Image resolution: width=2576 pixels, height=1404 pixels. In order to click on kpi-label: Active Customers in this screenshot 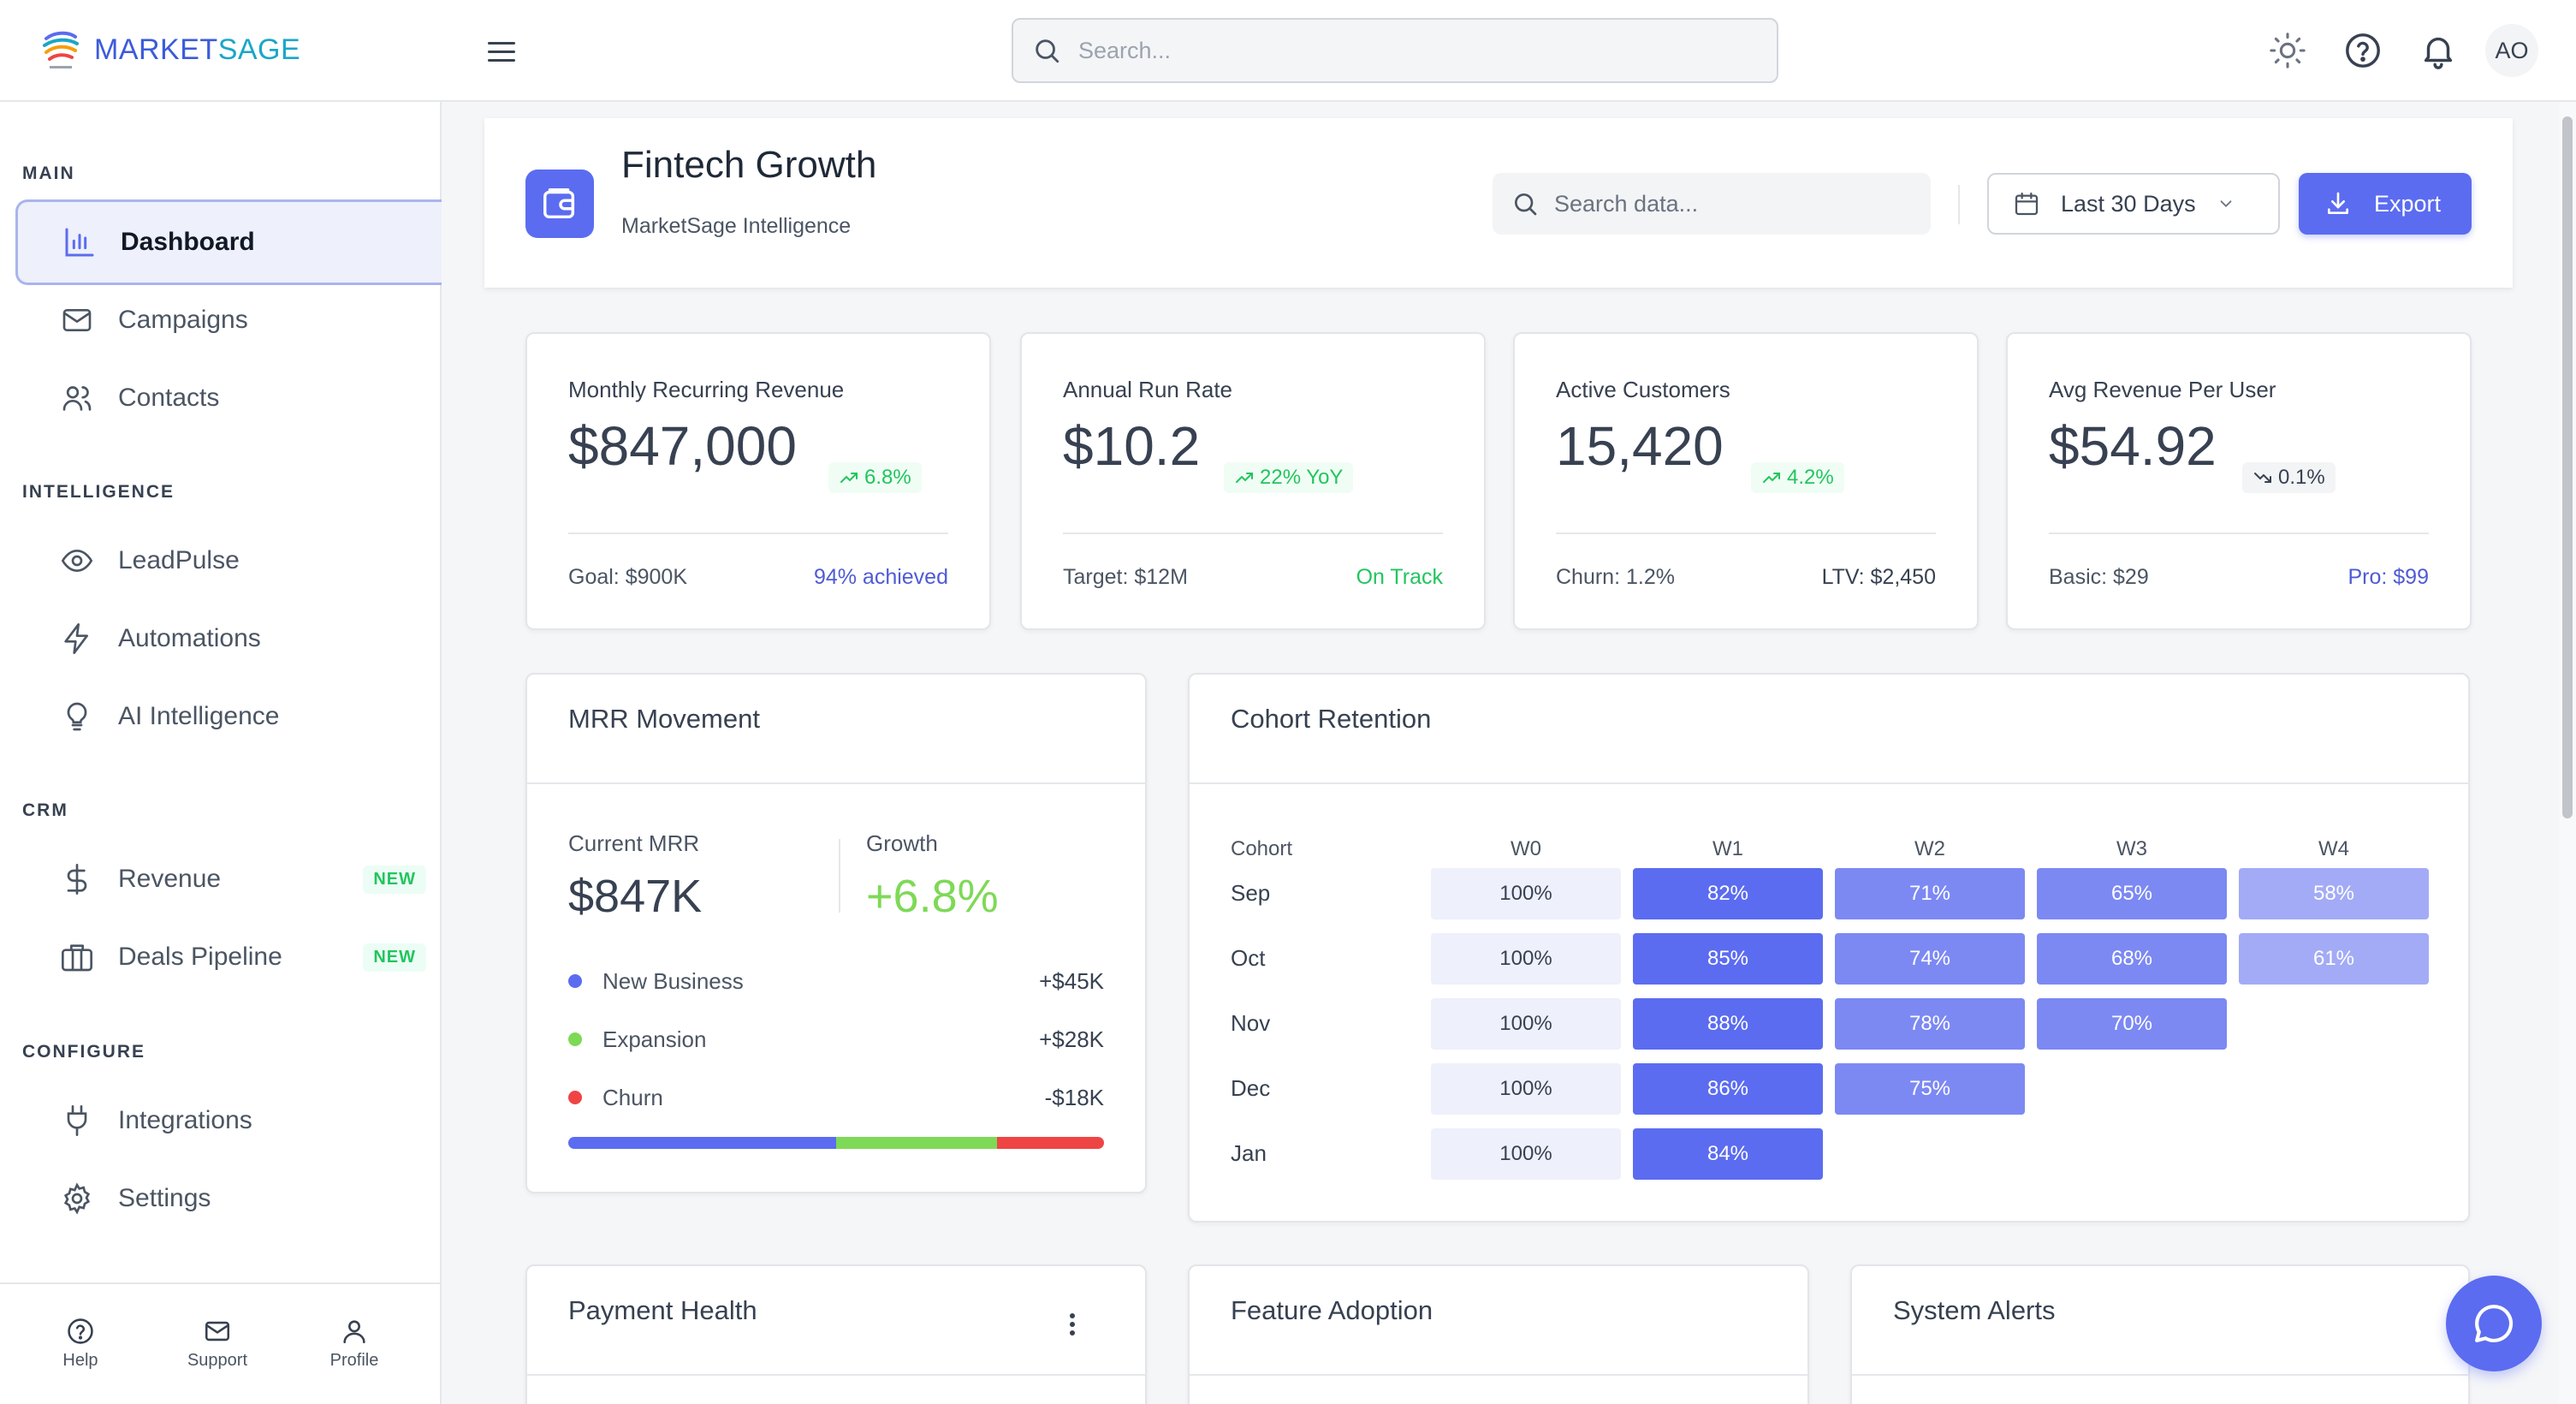, I will do `click(1643, 389)`.